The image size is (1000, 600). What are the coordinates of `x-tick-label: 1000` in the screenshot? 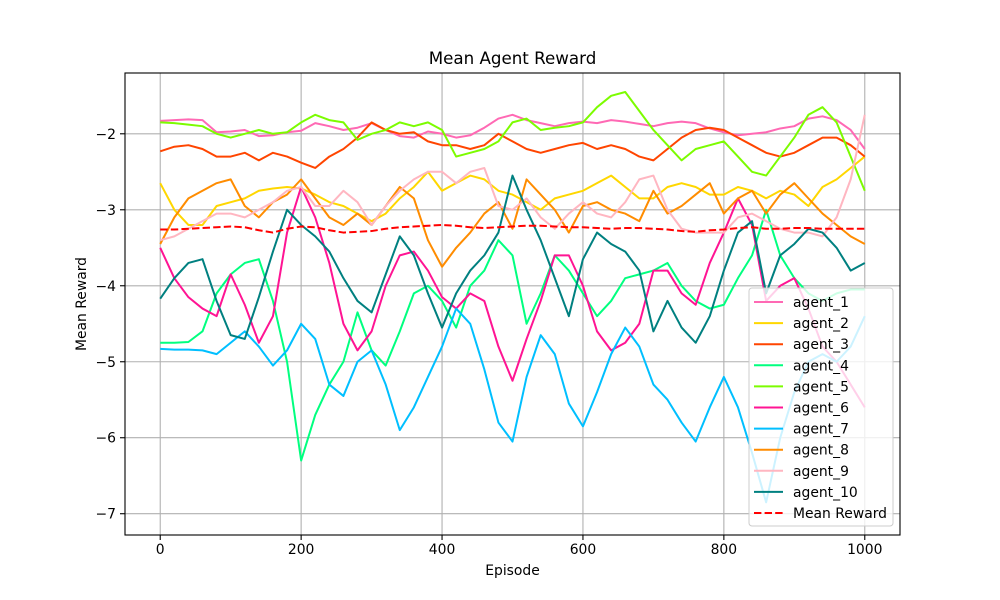 It's located at (864, 550).